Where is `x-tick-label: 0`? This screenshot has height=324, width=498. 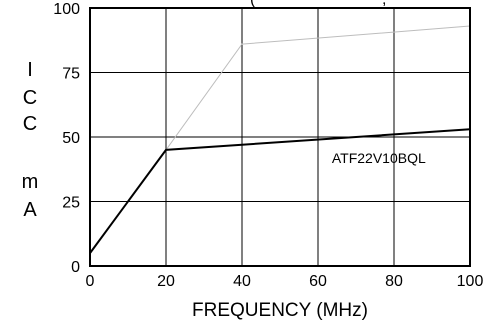
x-tick-label: 0 is located at coordinates (90, 281).